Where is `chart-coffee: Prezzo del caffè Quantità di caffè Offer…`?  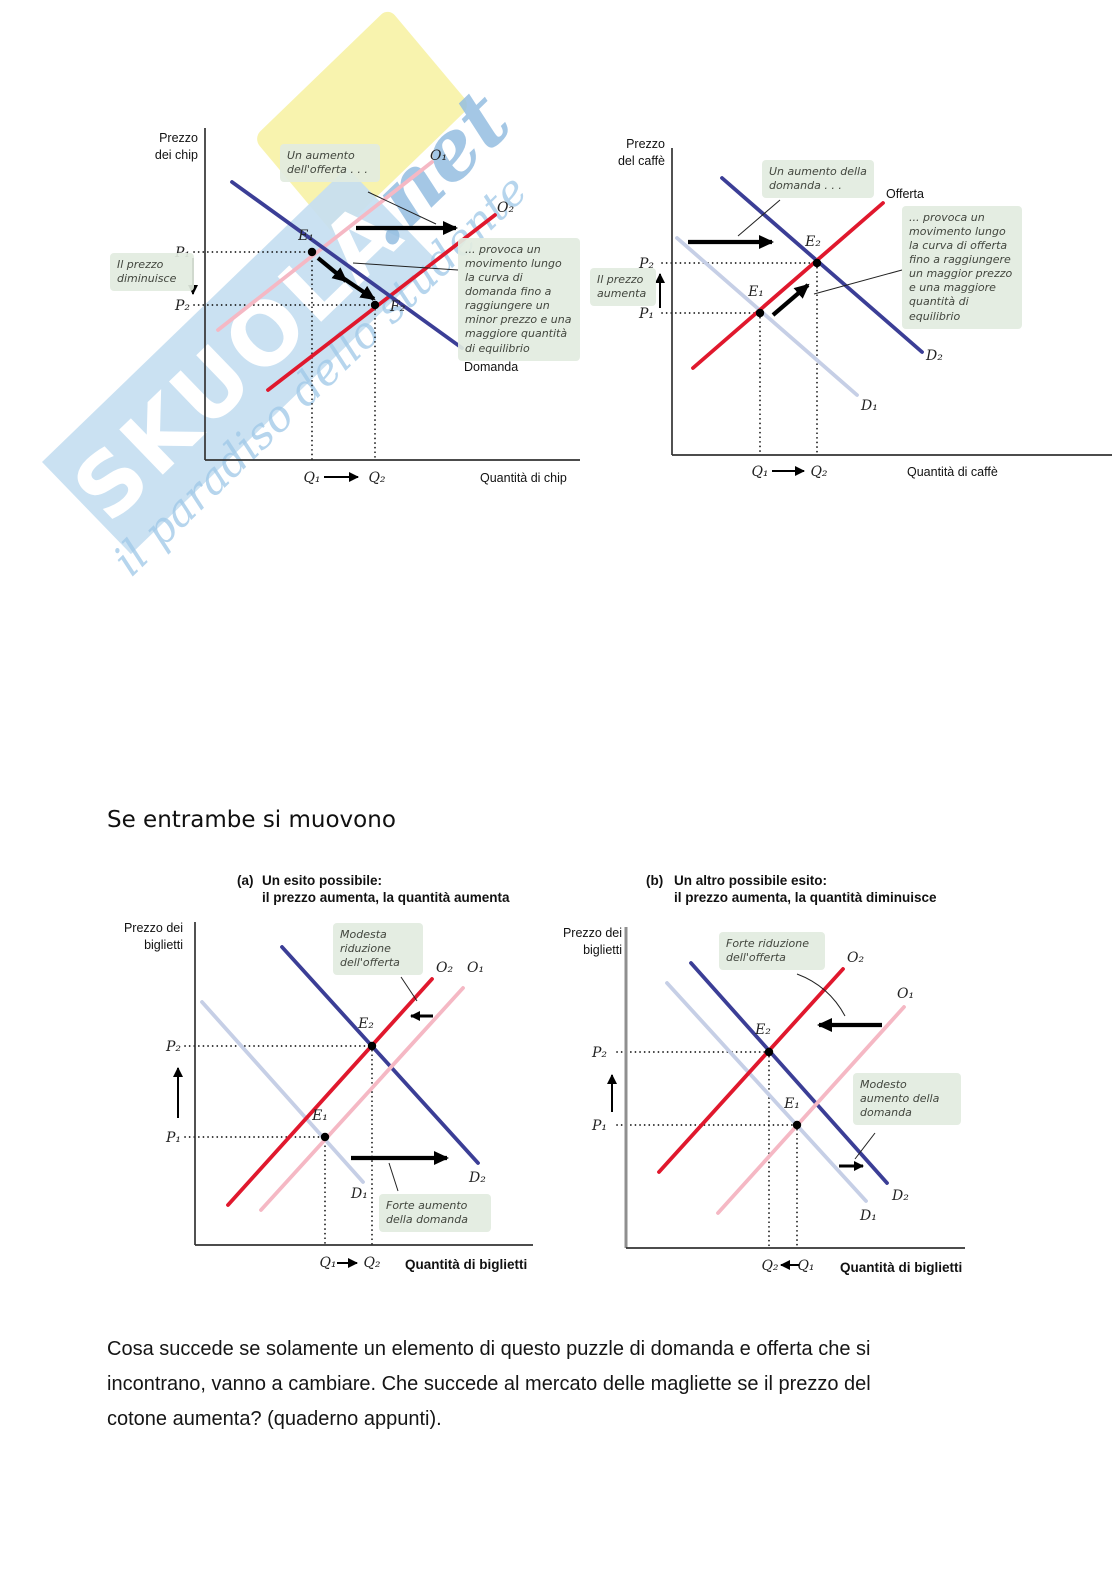 chart-coffee: Prezzo del caffè Quantità di caffè Offer… is located at coordinates (848, 308).